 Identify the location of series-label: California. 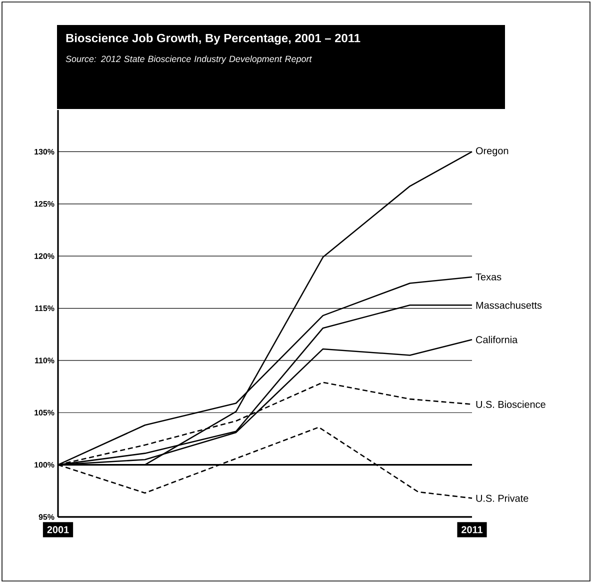
(497, 340).